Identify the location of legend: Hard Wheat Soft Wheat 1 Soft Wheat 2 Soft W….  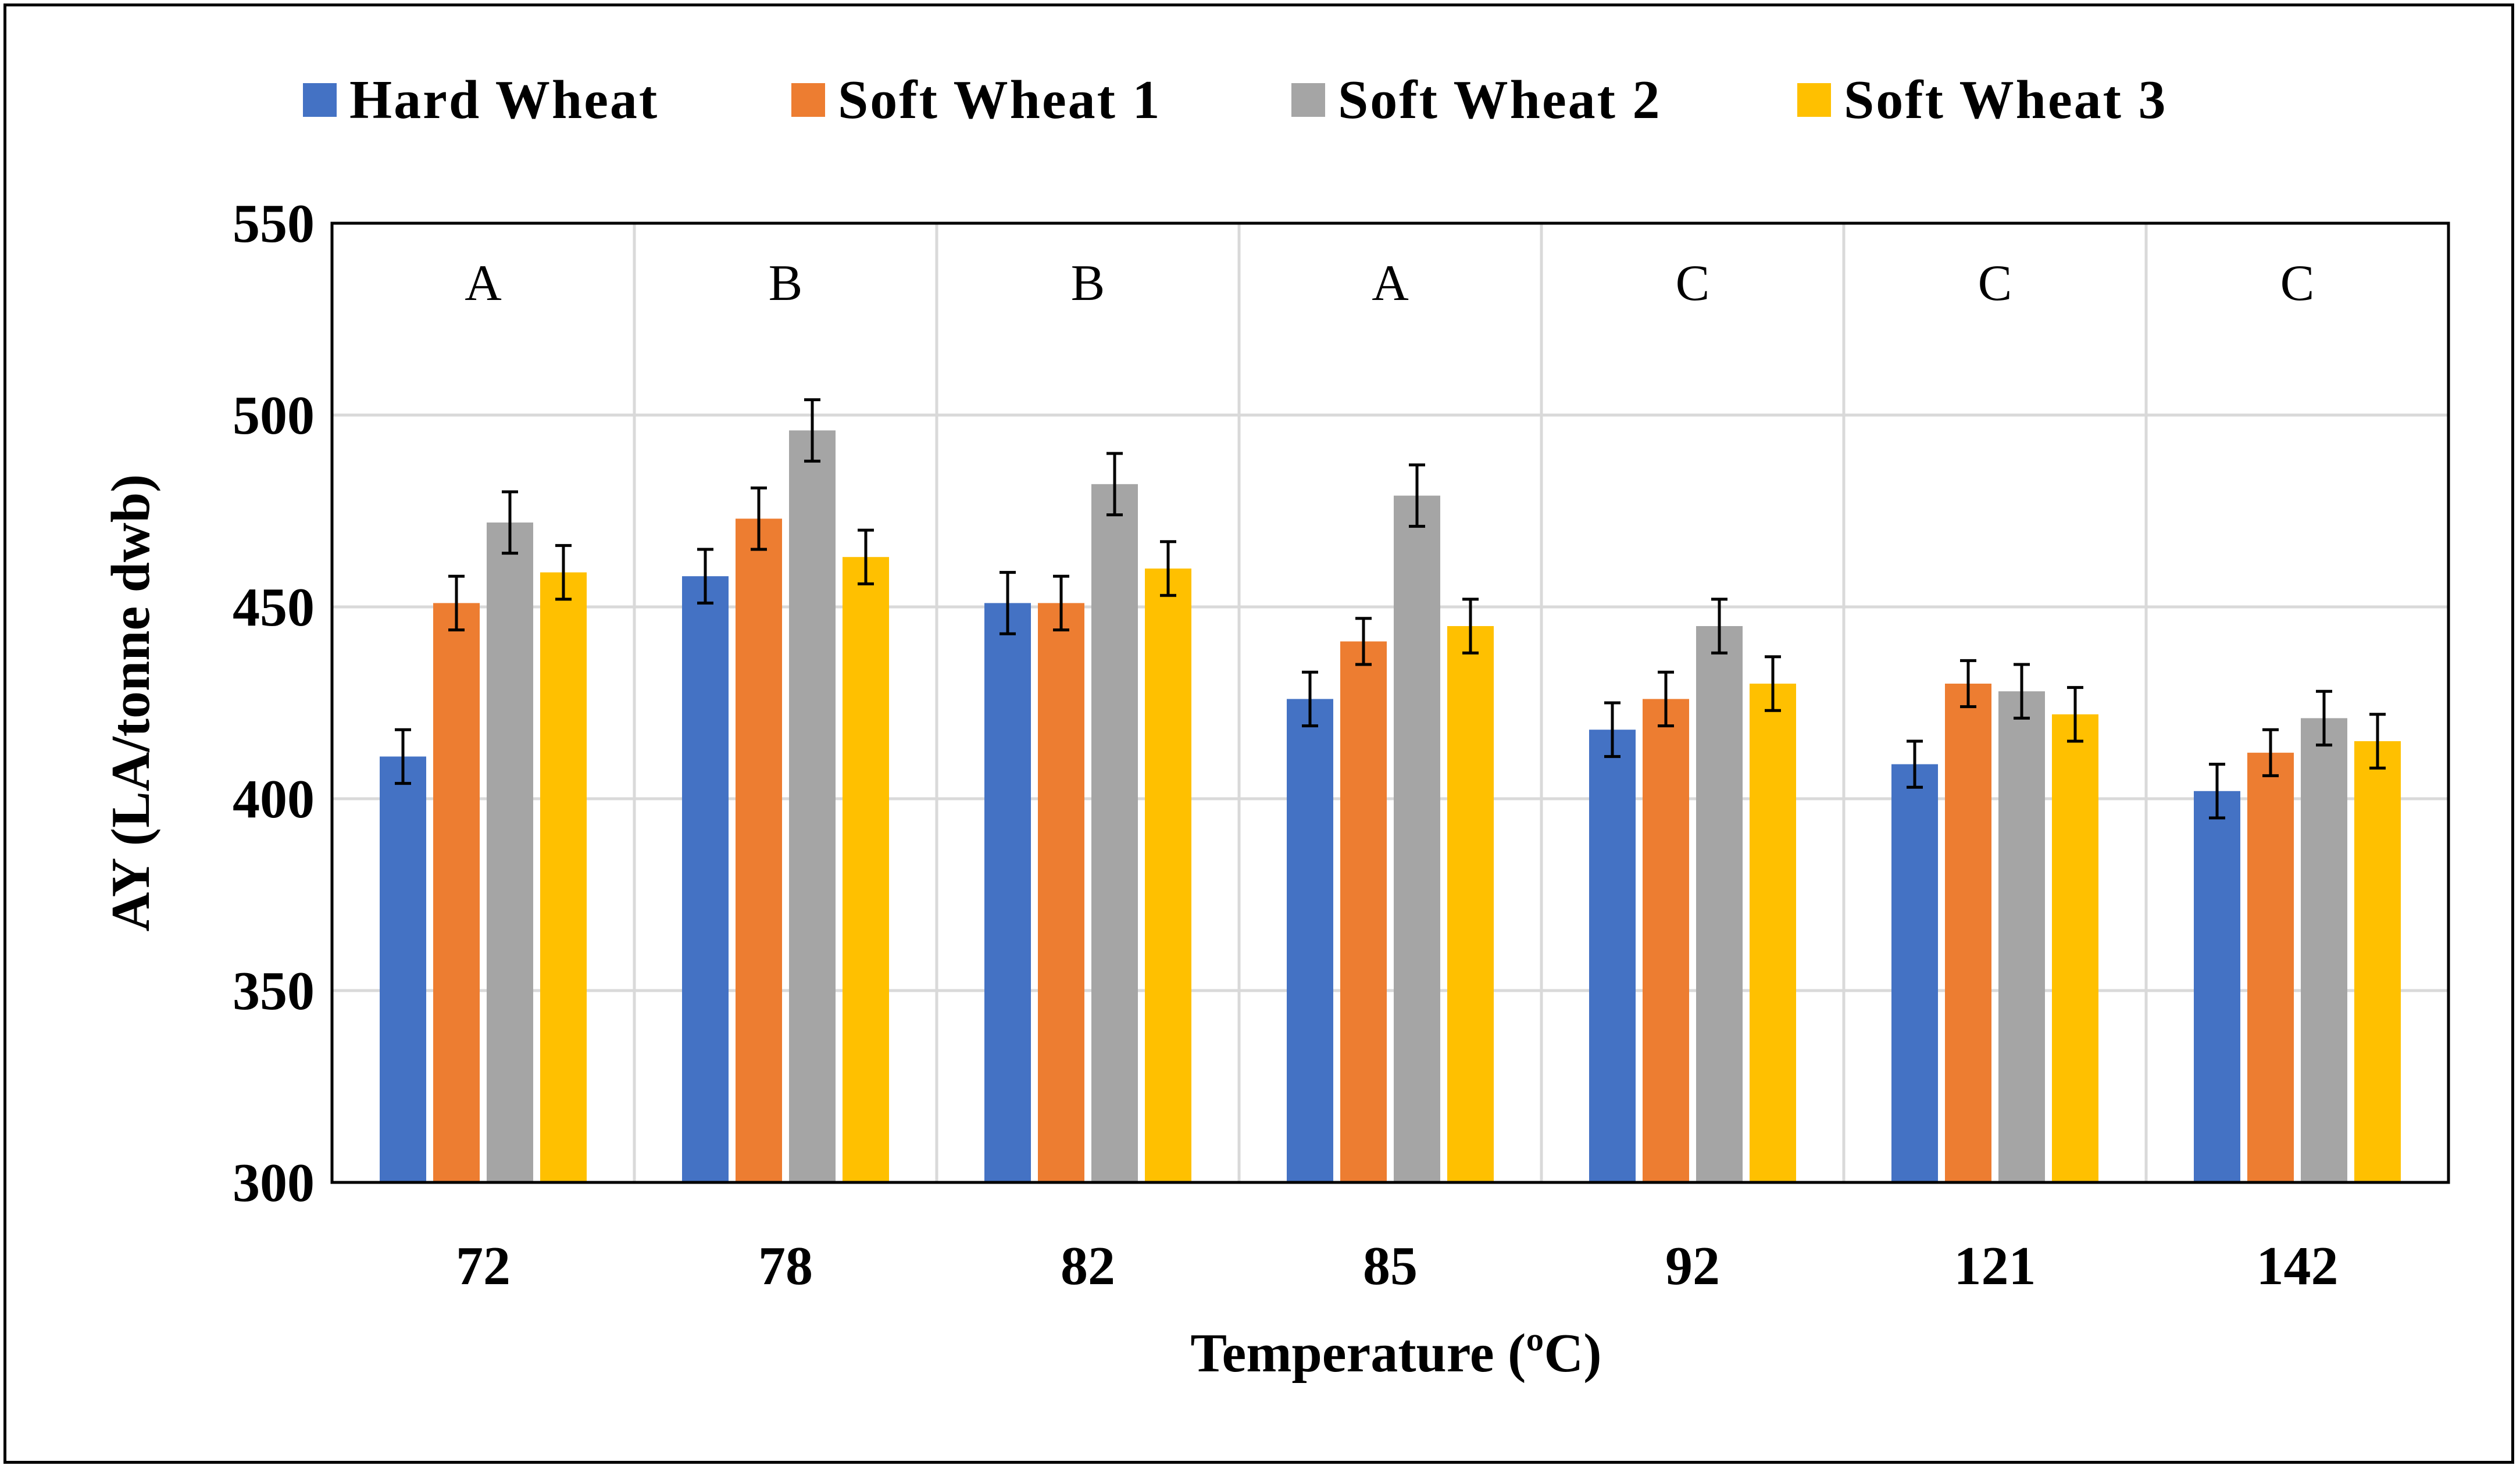
(1235, 100).